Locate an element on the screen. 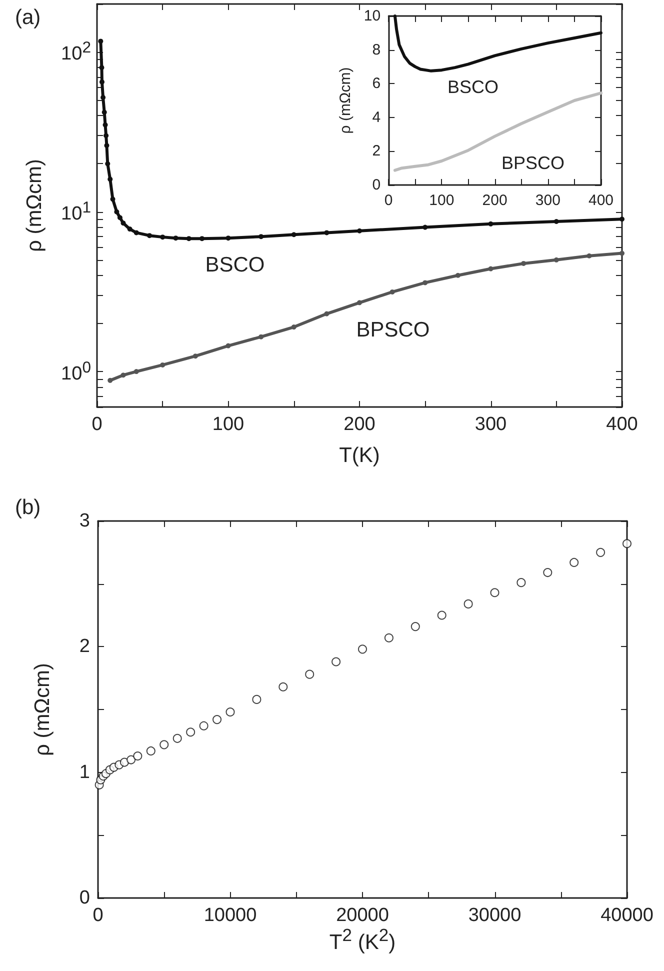 The height and width of the screenshot is (971, 664). y-tick-label: 8 is located at coordinates (376, 49).